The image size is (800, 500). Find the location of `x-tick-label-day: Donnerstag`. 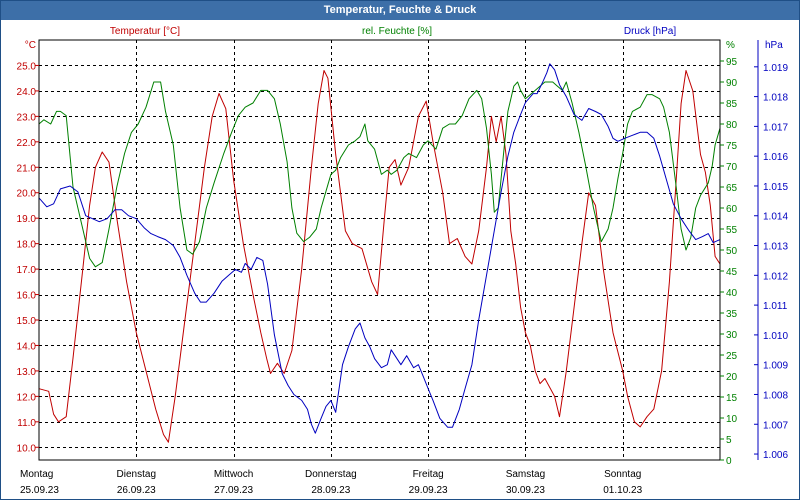

x-tick-label-day: Donnerstag is located at coordinates (331, 474).